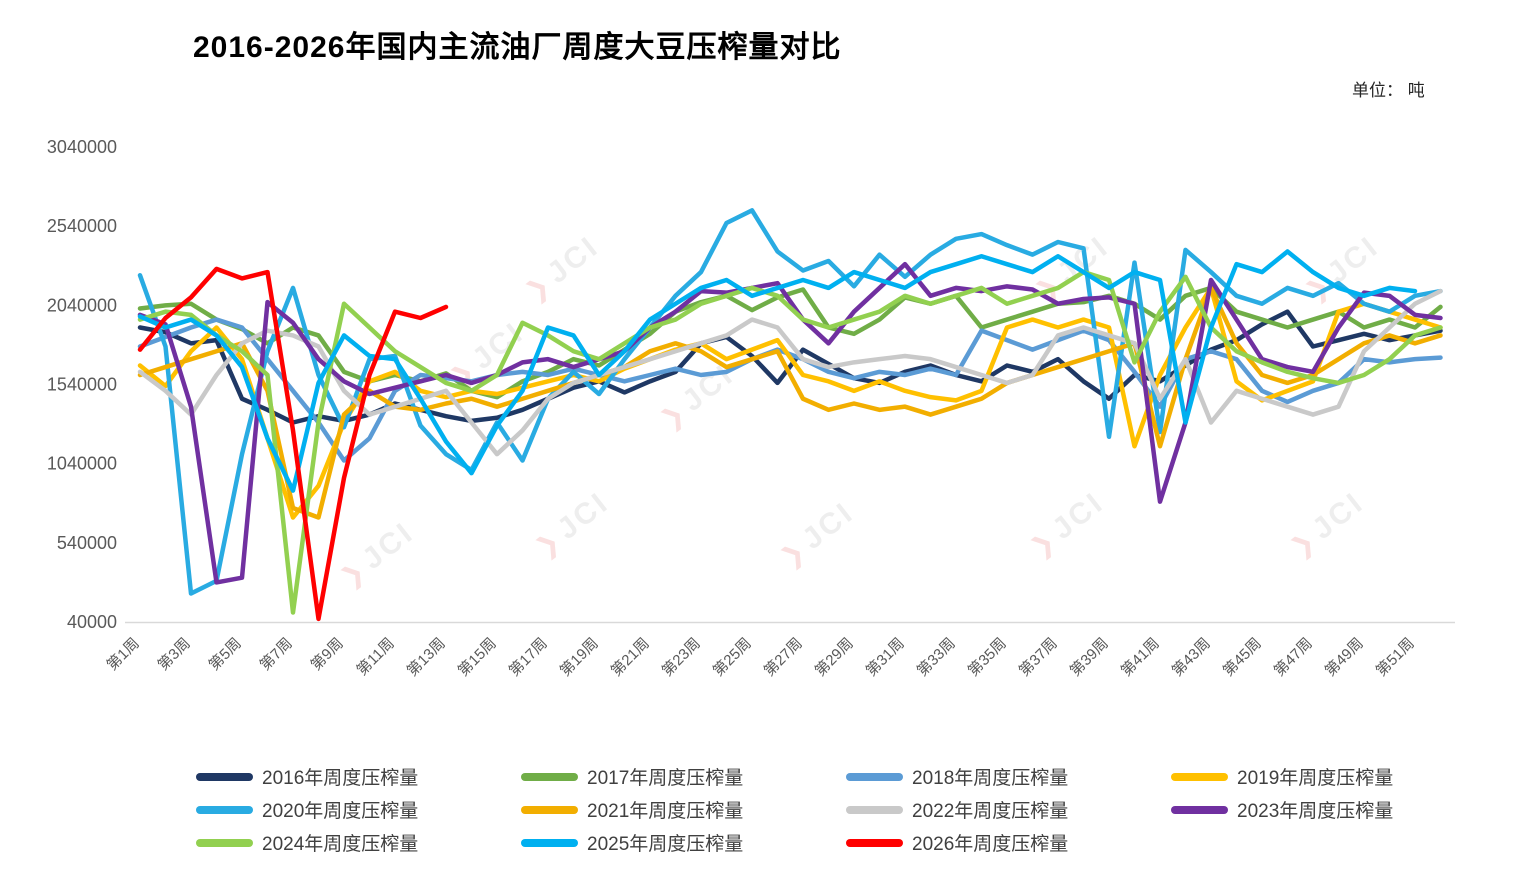 This screenshot has width=1530, height=887. Describe the element at coordinates (82, 464) in the screenshot. I see `y-axis-tick-label: 1040000` at that location.